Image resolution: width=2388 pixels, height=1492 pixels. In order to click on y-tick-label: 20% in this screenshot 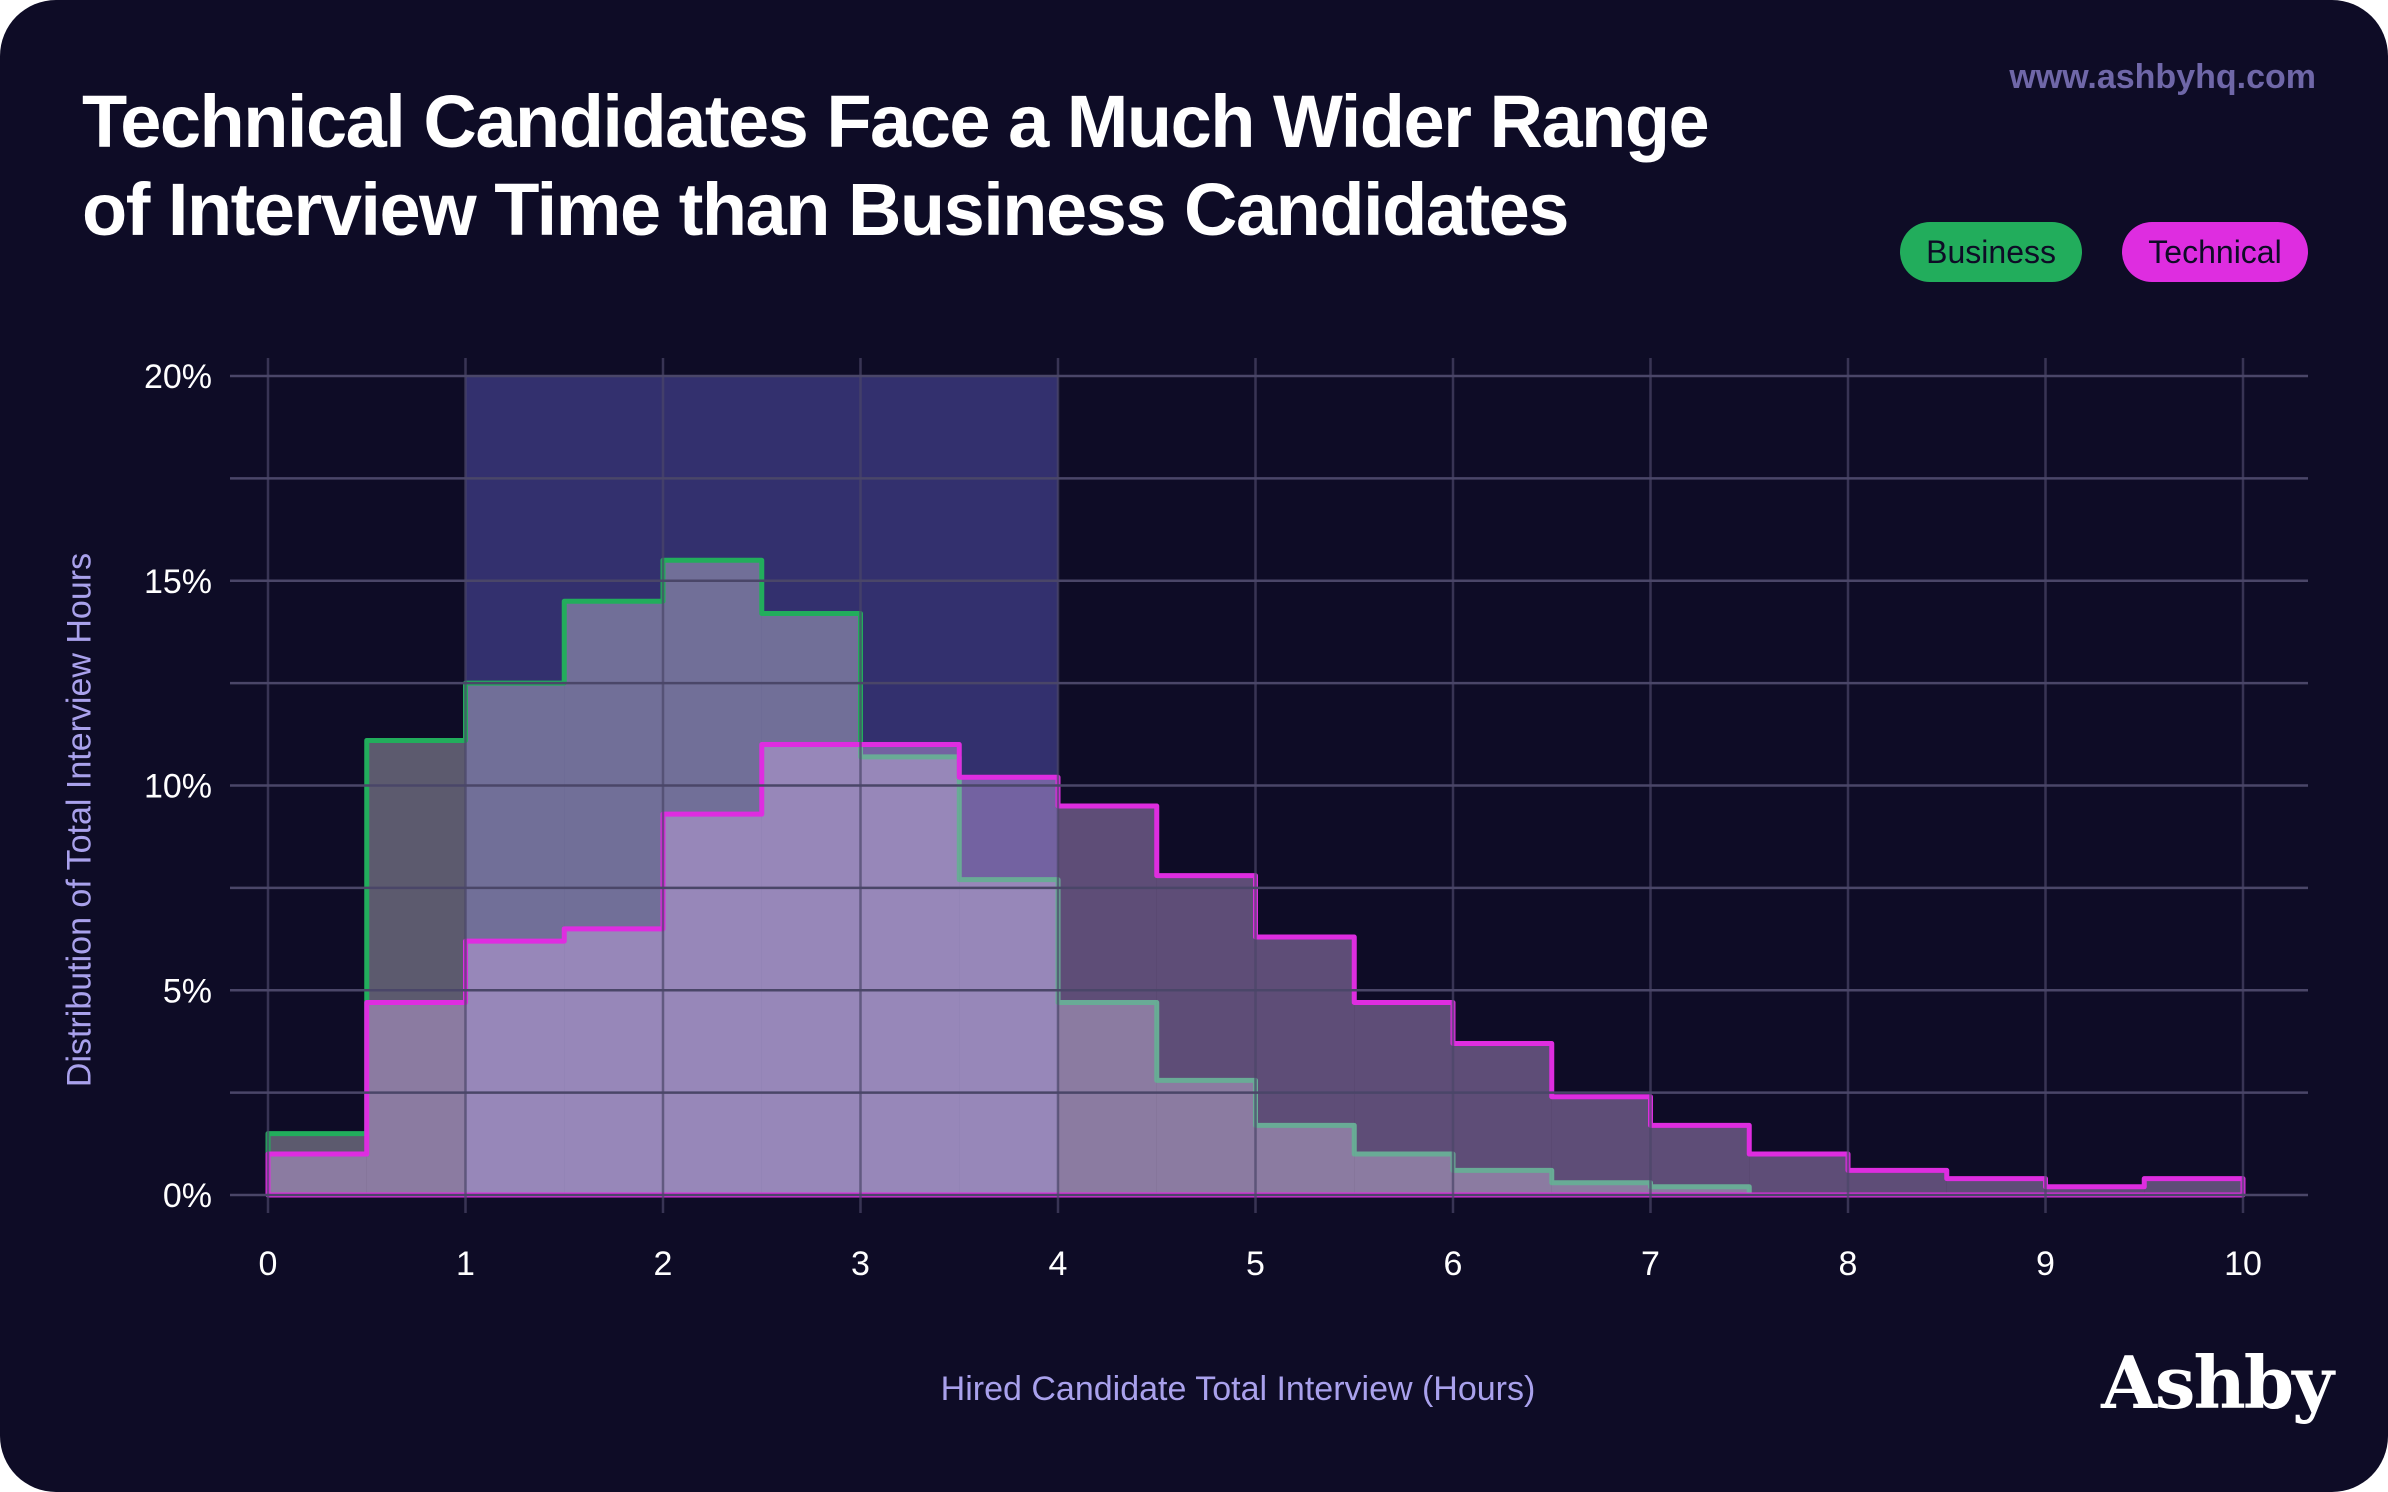, I will do `click(178, 377)`.